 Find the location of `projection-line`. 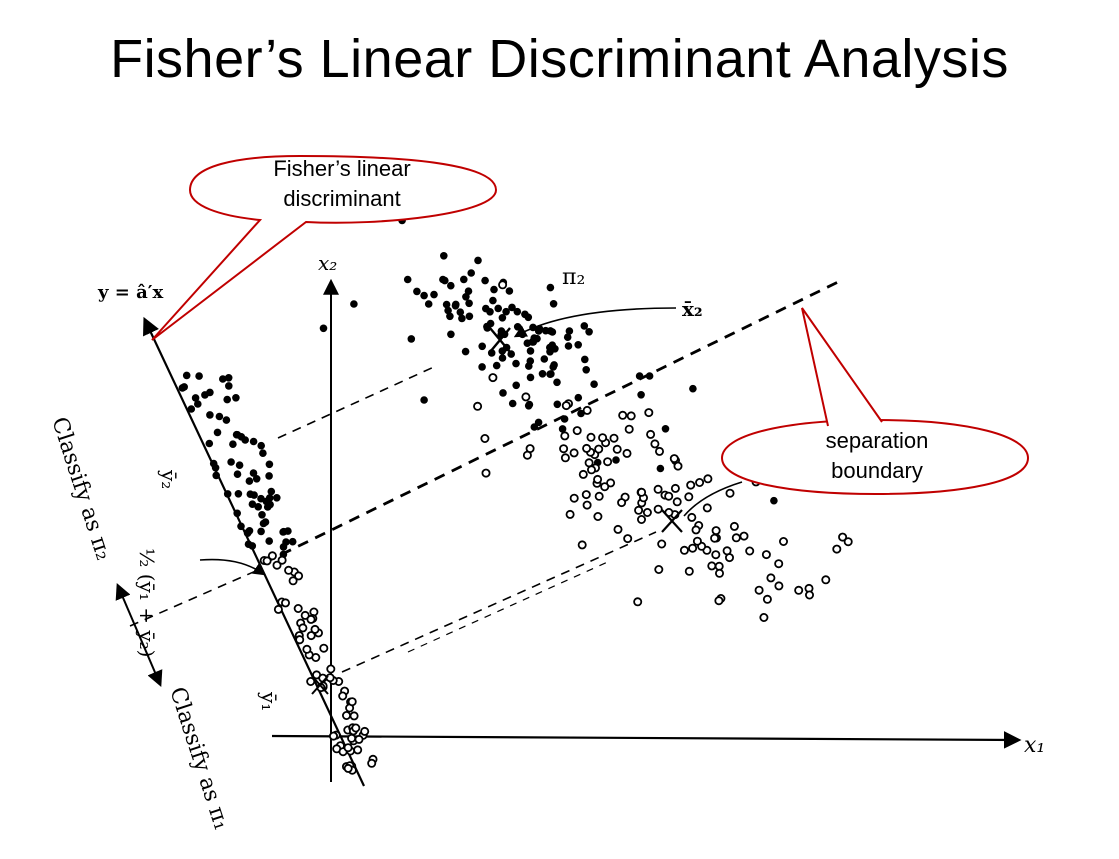

projection-line is located at coordinates (254, 551).